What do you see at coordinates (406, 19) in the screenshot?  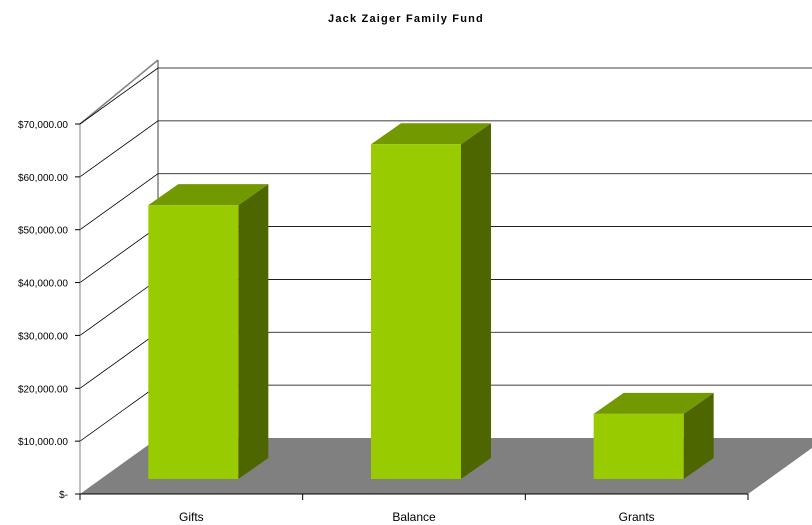 I see `chart-title: Jack Zaiger Family Fund` at bounding box center [406, 19].